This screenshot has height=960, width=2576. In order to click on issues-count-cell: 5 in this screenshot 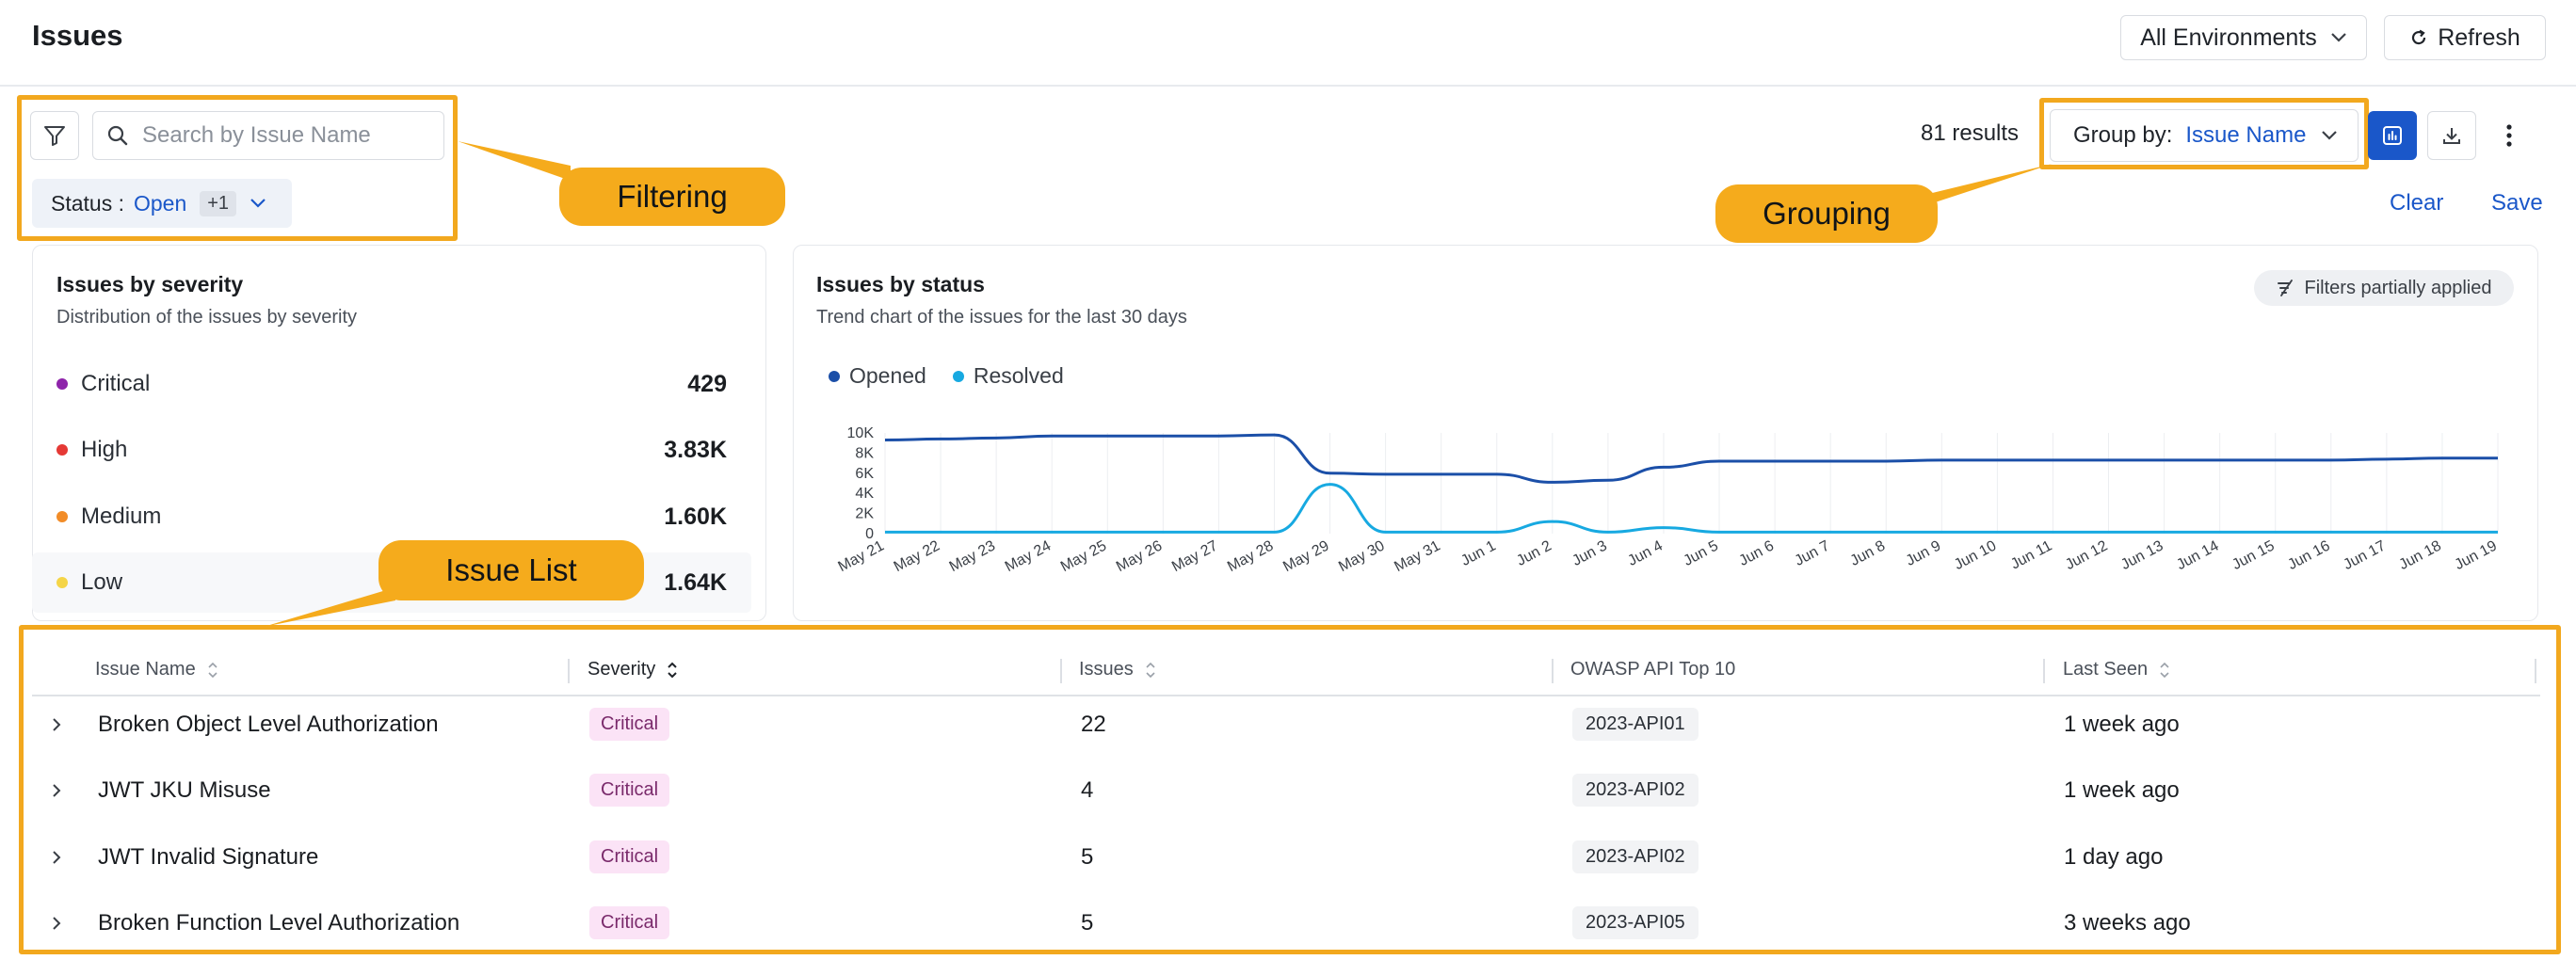, I will do `click(1087, 857)`.